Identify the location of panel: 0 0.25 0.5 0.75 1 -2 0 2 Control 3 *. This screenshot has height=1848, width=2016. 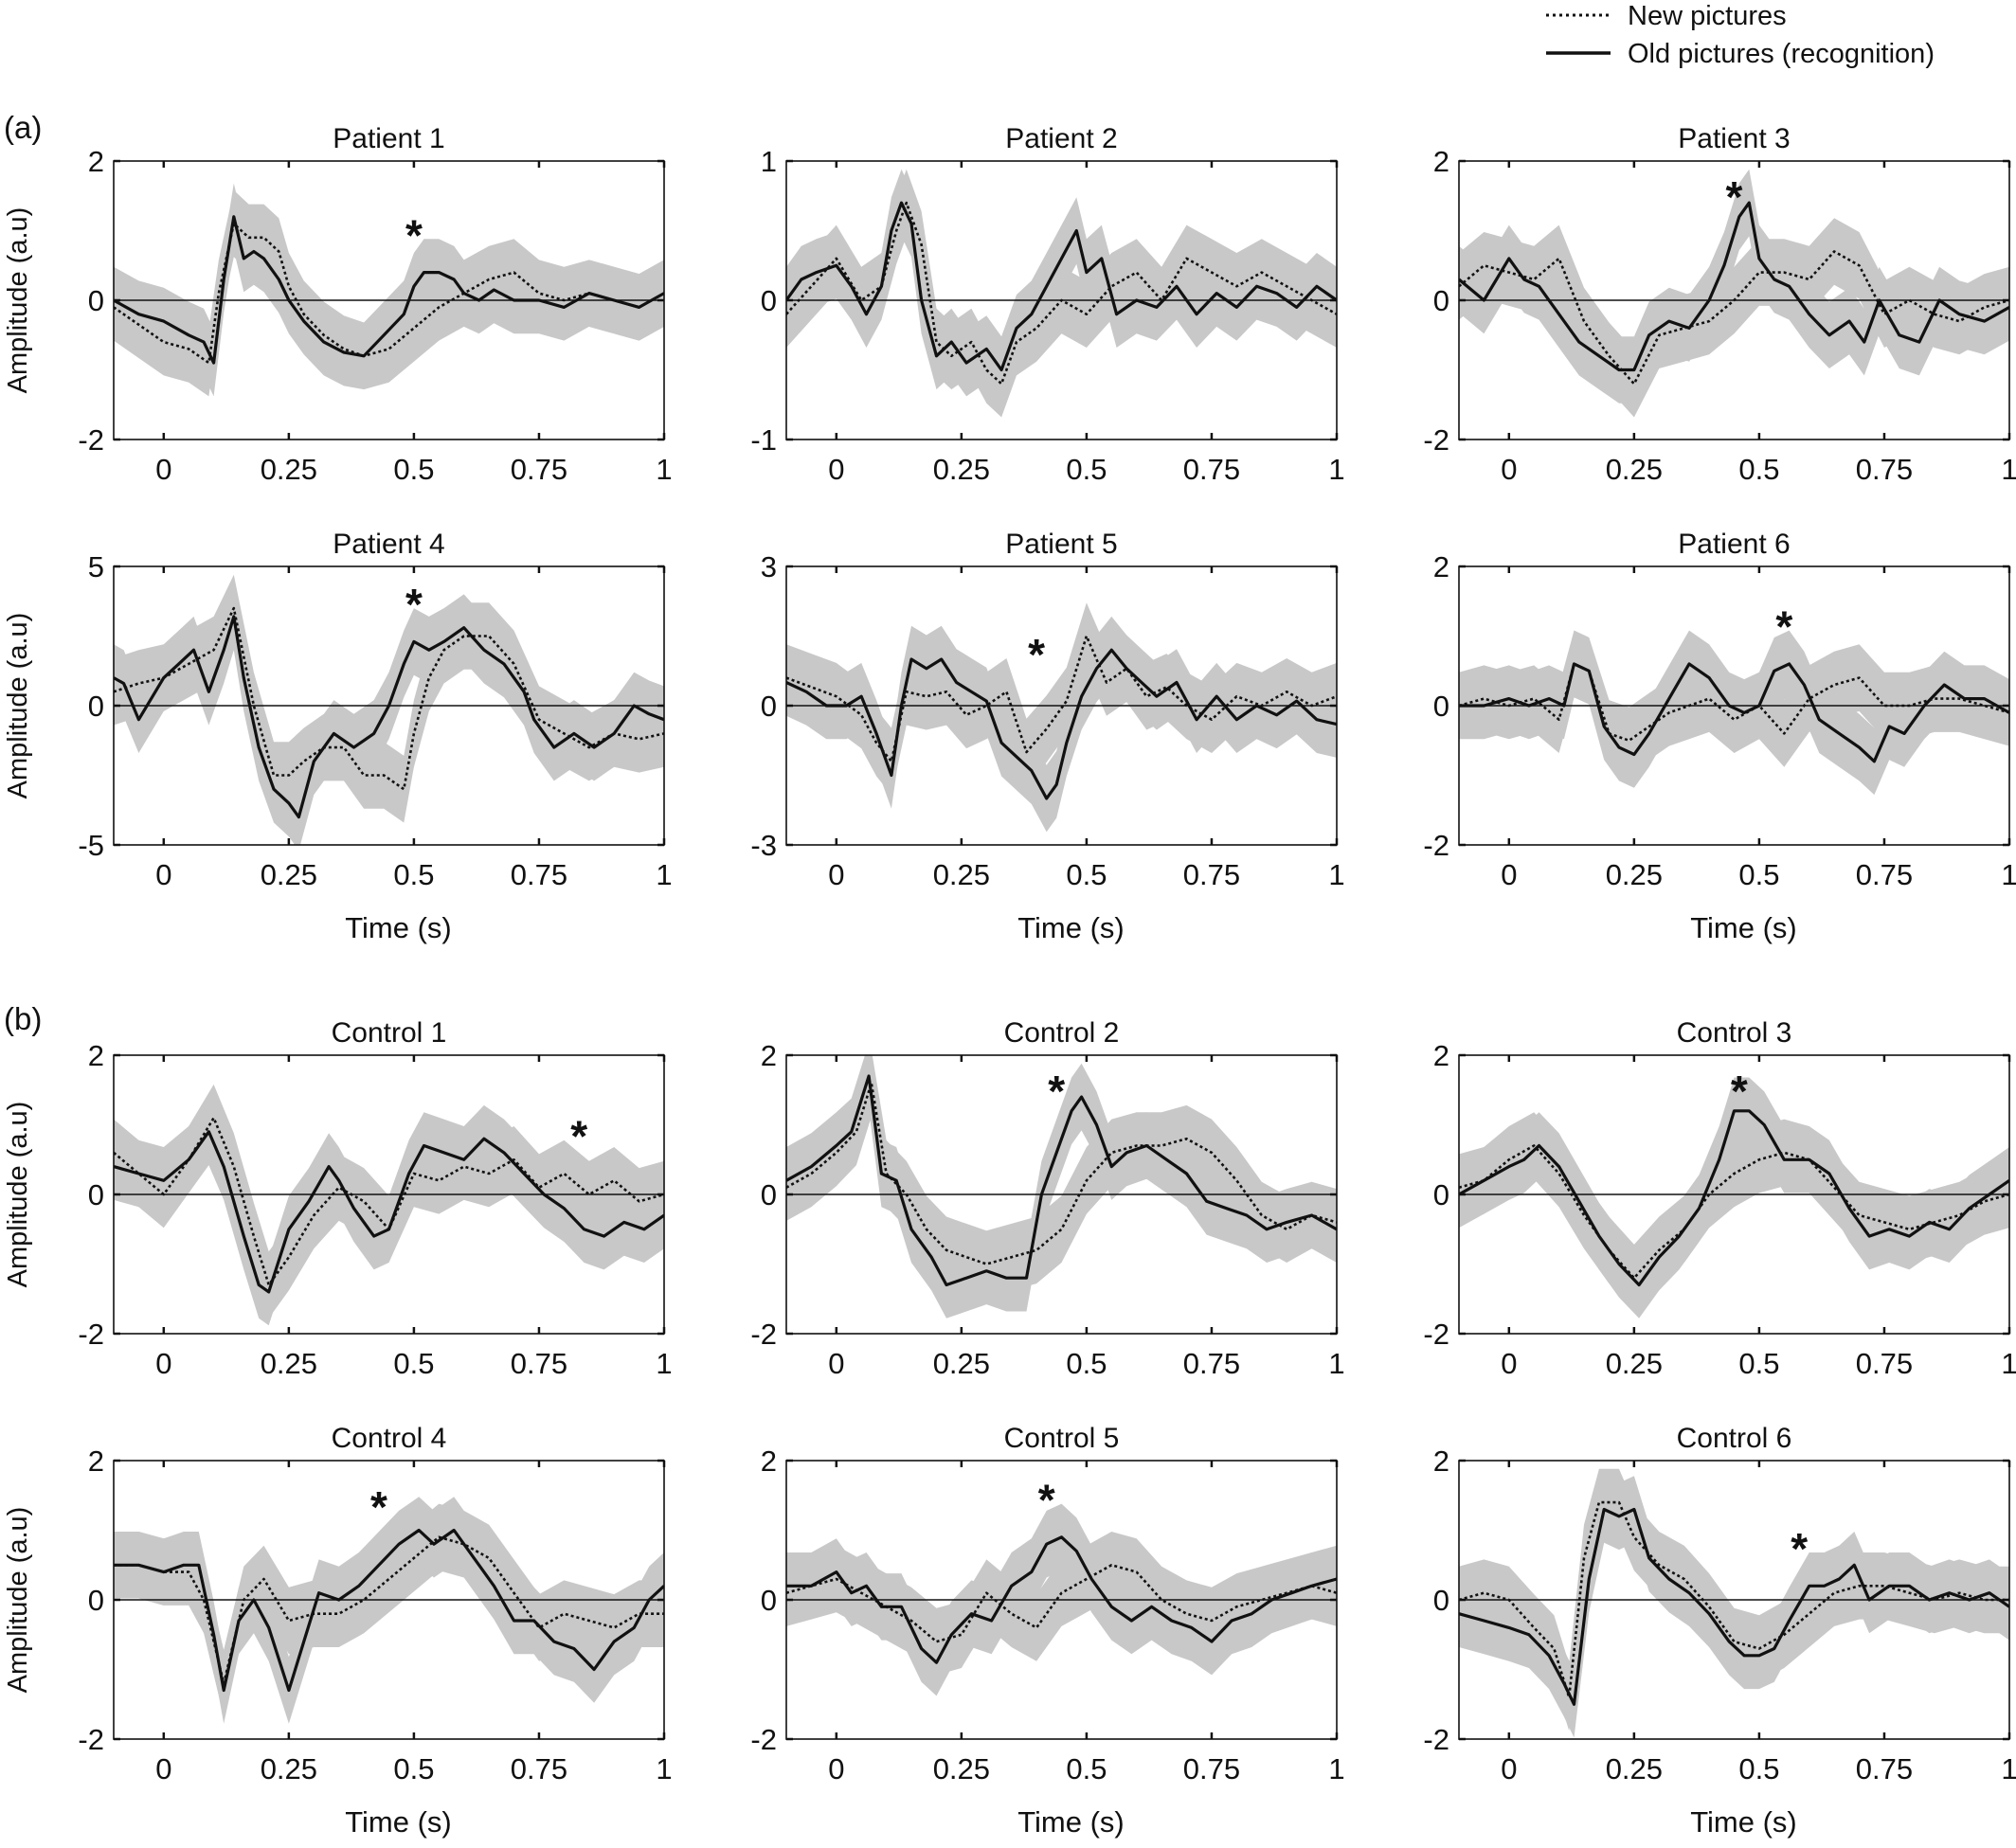
(1719, 1198).